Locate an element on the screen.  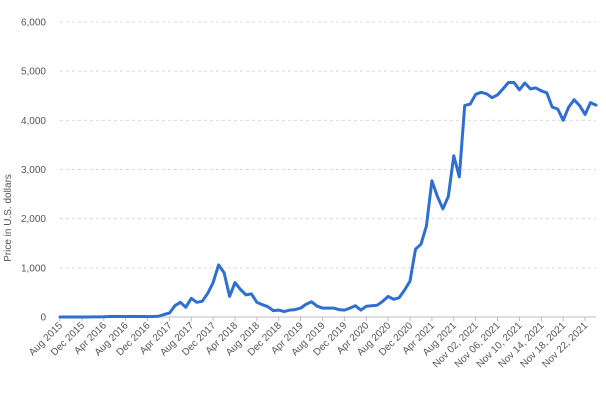
y-tick-label: 2,000 is located at coordinates (33, 219).